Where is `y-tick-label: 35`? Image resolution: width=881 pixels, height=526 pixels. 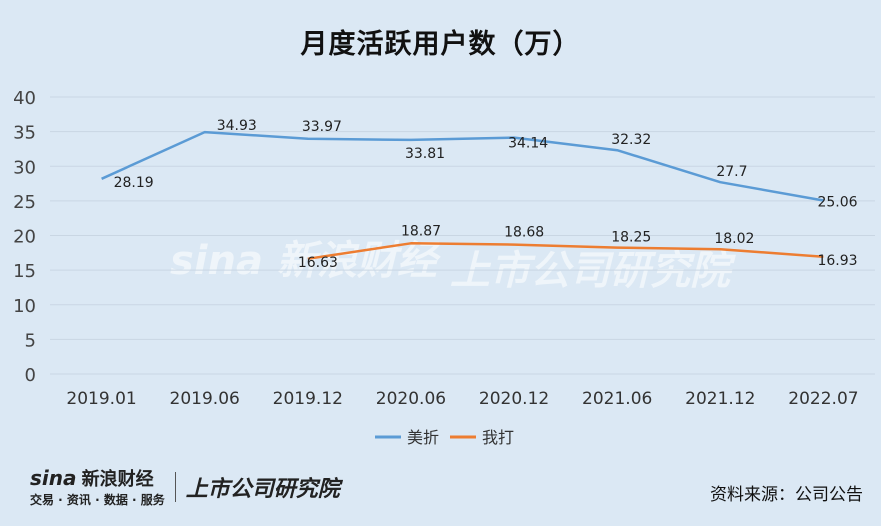
y-tick-label: 35 is located at coordinates (24, 133).